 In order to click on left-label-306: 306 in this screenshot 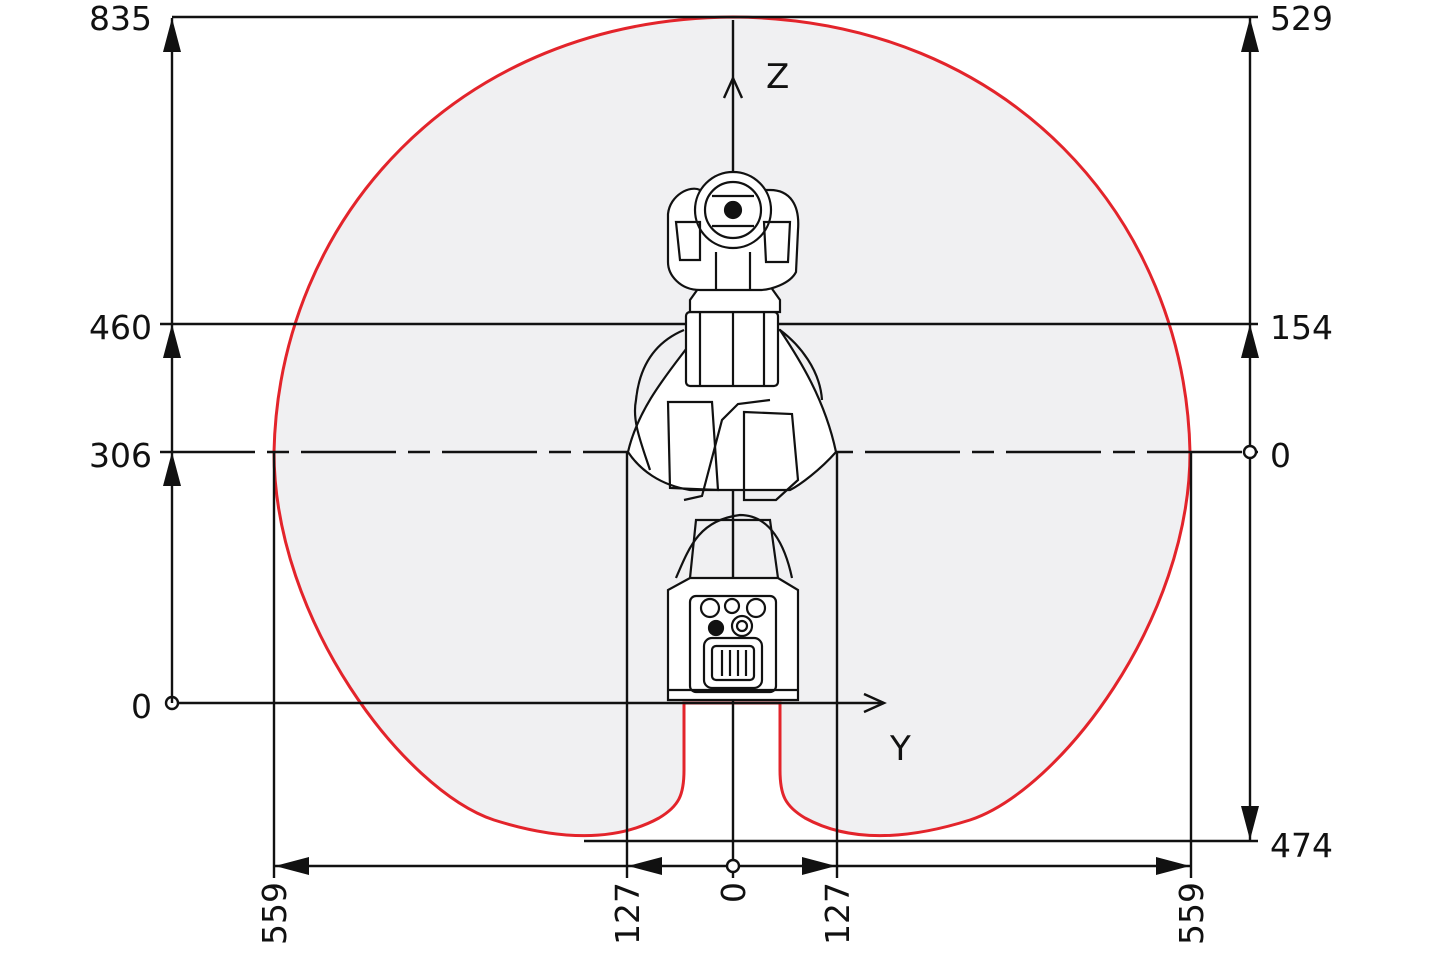, I will do `click(120, 455)`.